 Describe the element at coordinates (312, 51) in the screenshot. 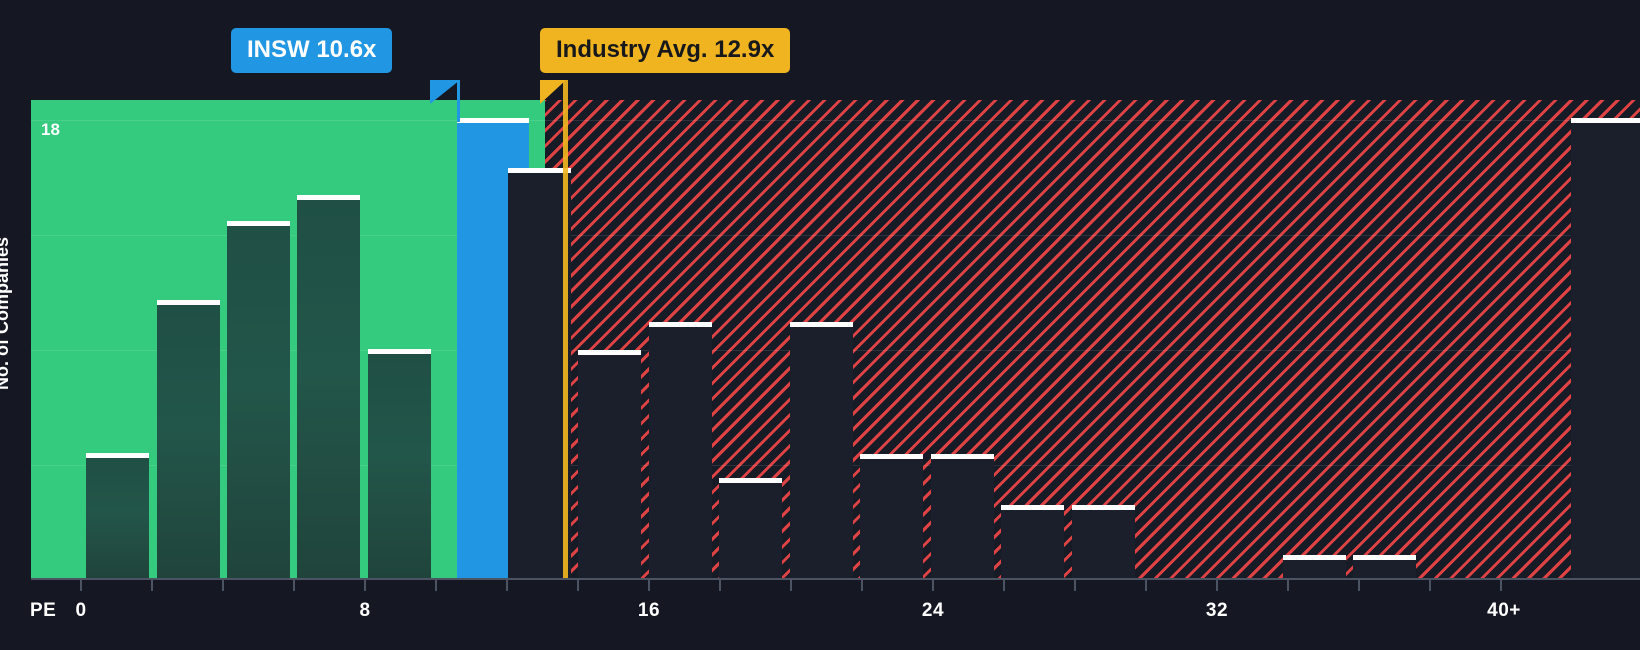

I see `company-callout-label: INSW 10.6x` at that location.